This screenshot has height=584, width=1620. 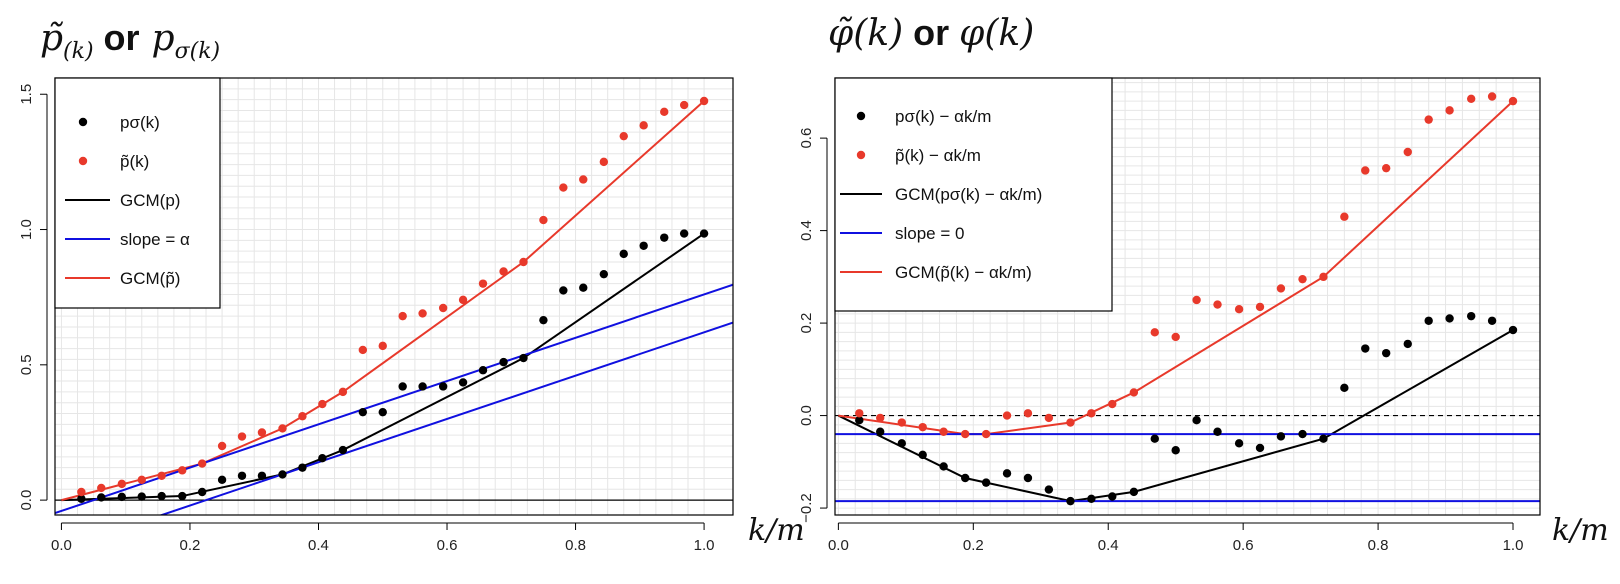 I want to click on panel2-title: φ̃(k) or φ(k), so click(x=931, y=33).